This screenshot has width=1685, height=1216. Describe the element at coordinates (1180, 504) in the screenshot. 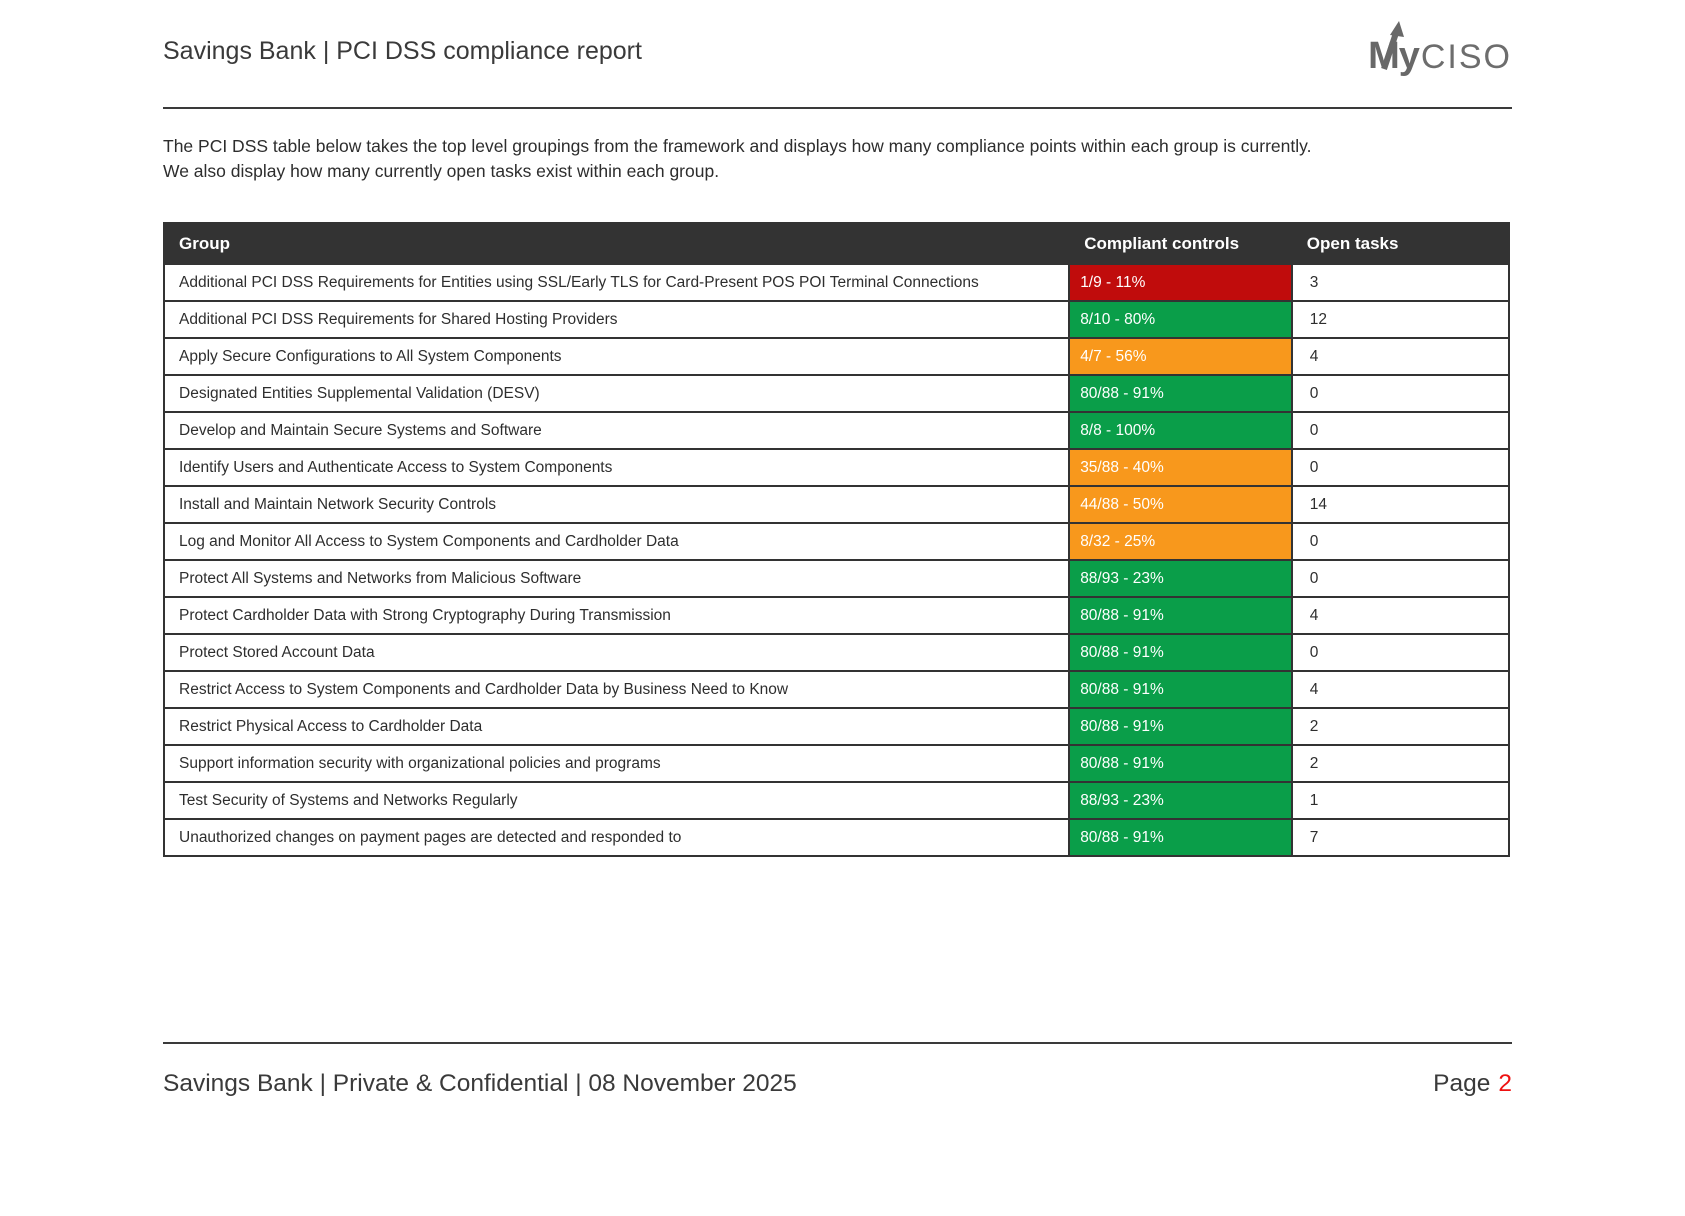

I see `compliant-controls-cell: 44/88 - 50%` at that location.